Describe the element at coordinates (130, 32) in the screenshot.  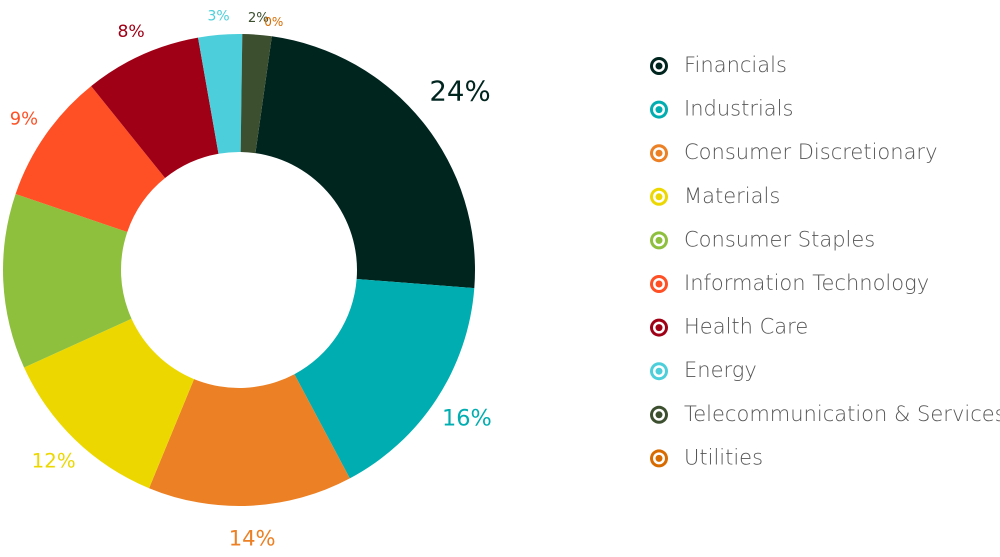
I see `value-label: 8%` at that location.